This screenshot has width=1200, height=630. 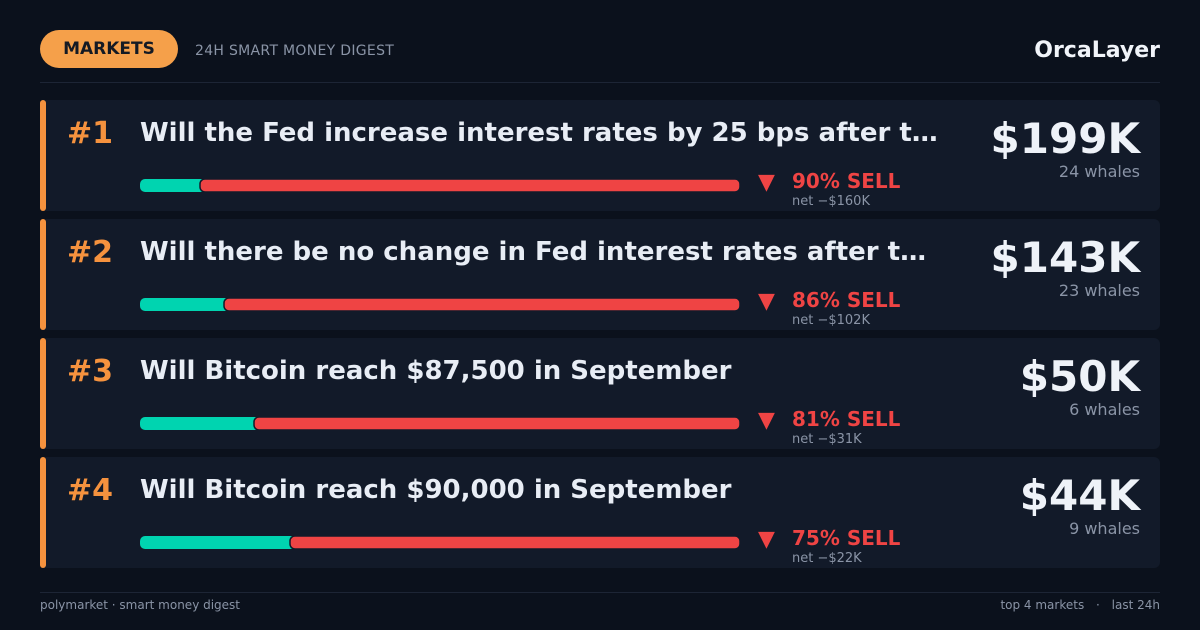 What do you see at coordinates (1104, 528) in the screenshot?
I see `whales: 9 whales` at bounding box center [1104, 528].